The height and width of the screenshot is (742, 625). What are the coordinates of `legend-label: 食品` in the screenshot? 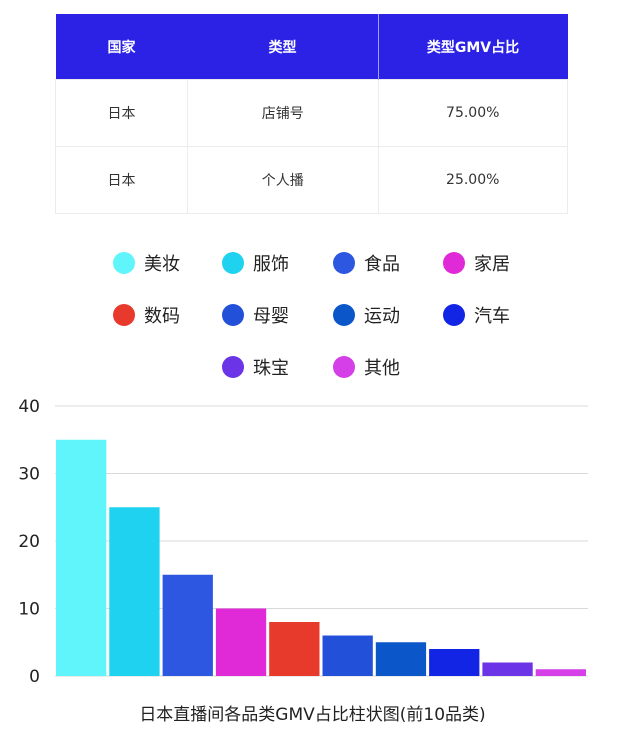 It's located at (382, 264).